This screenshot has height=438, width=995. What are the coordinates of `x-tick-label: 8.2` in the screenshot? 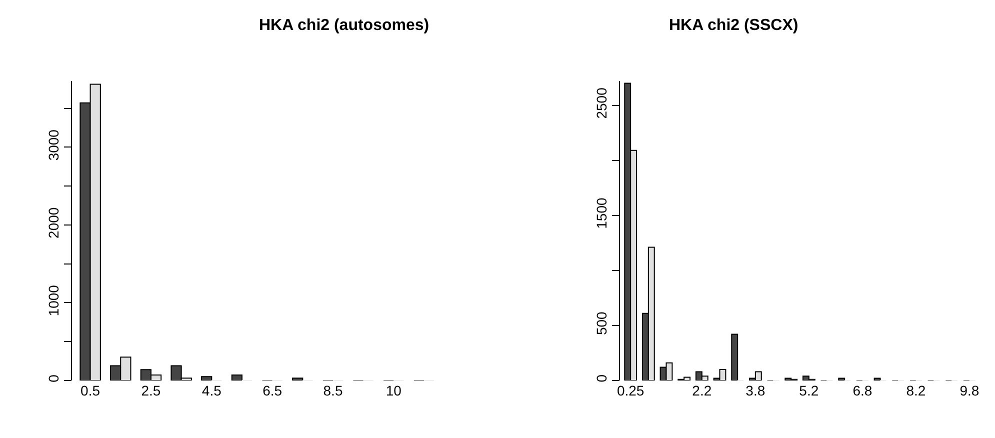 It's located at (916, 390).